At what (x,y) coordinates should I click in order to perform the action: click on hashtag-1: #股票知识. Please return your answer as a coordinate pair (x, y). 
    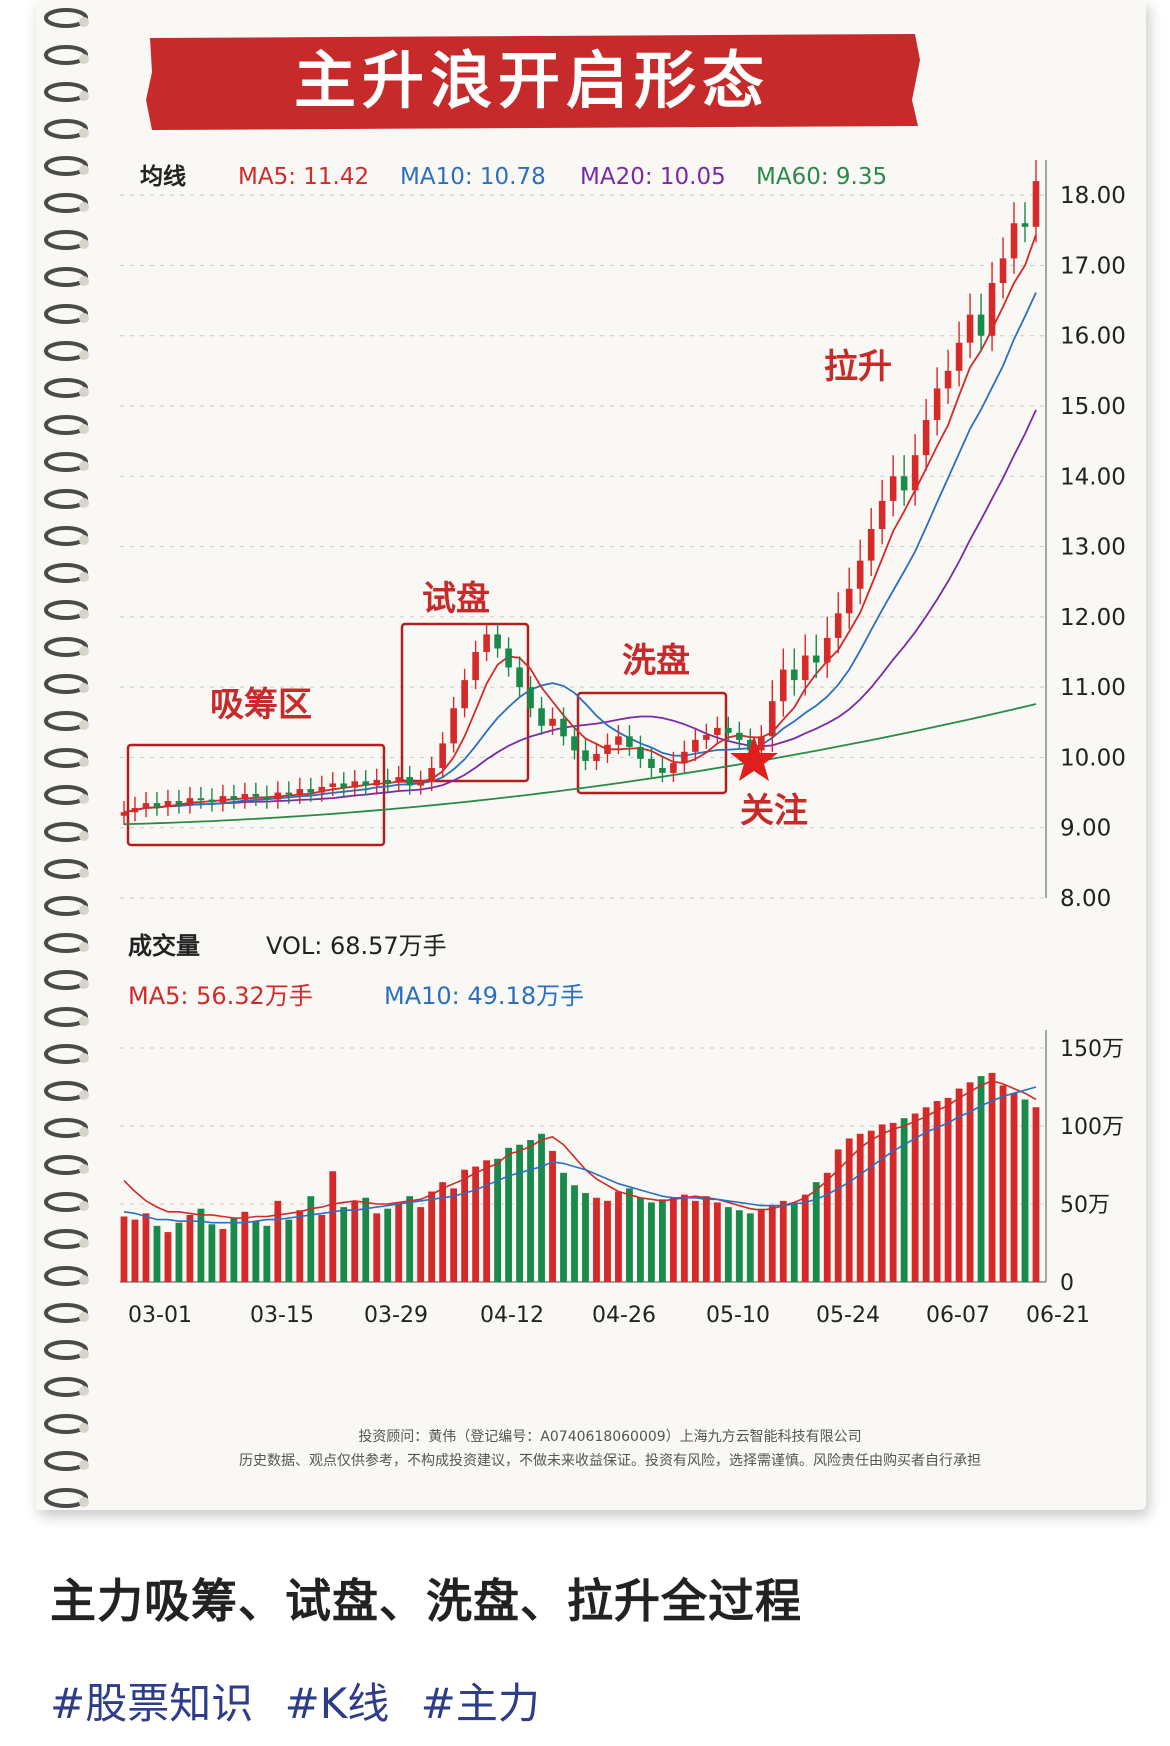
    Looking at the image, I should click on (152, 1703).